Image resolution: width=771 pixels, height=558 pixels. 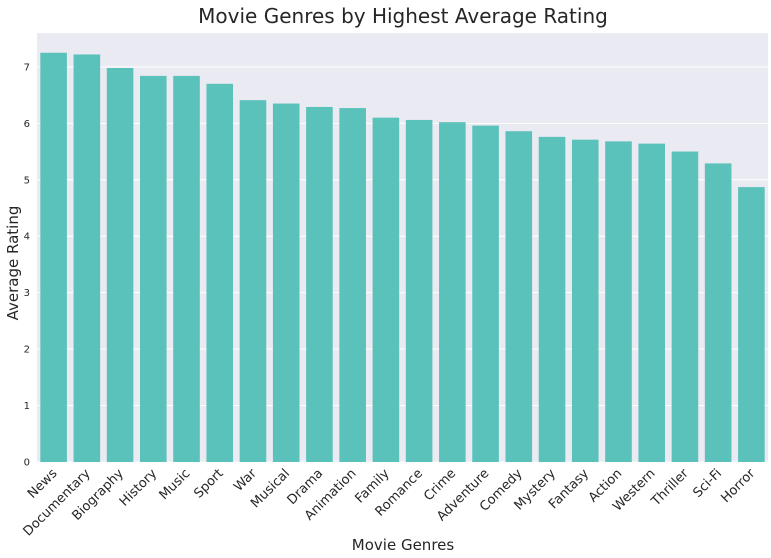 I want to click on bar-music, so click(x=186, y=269).